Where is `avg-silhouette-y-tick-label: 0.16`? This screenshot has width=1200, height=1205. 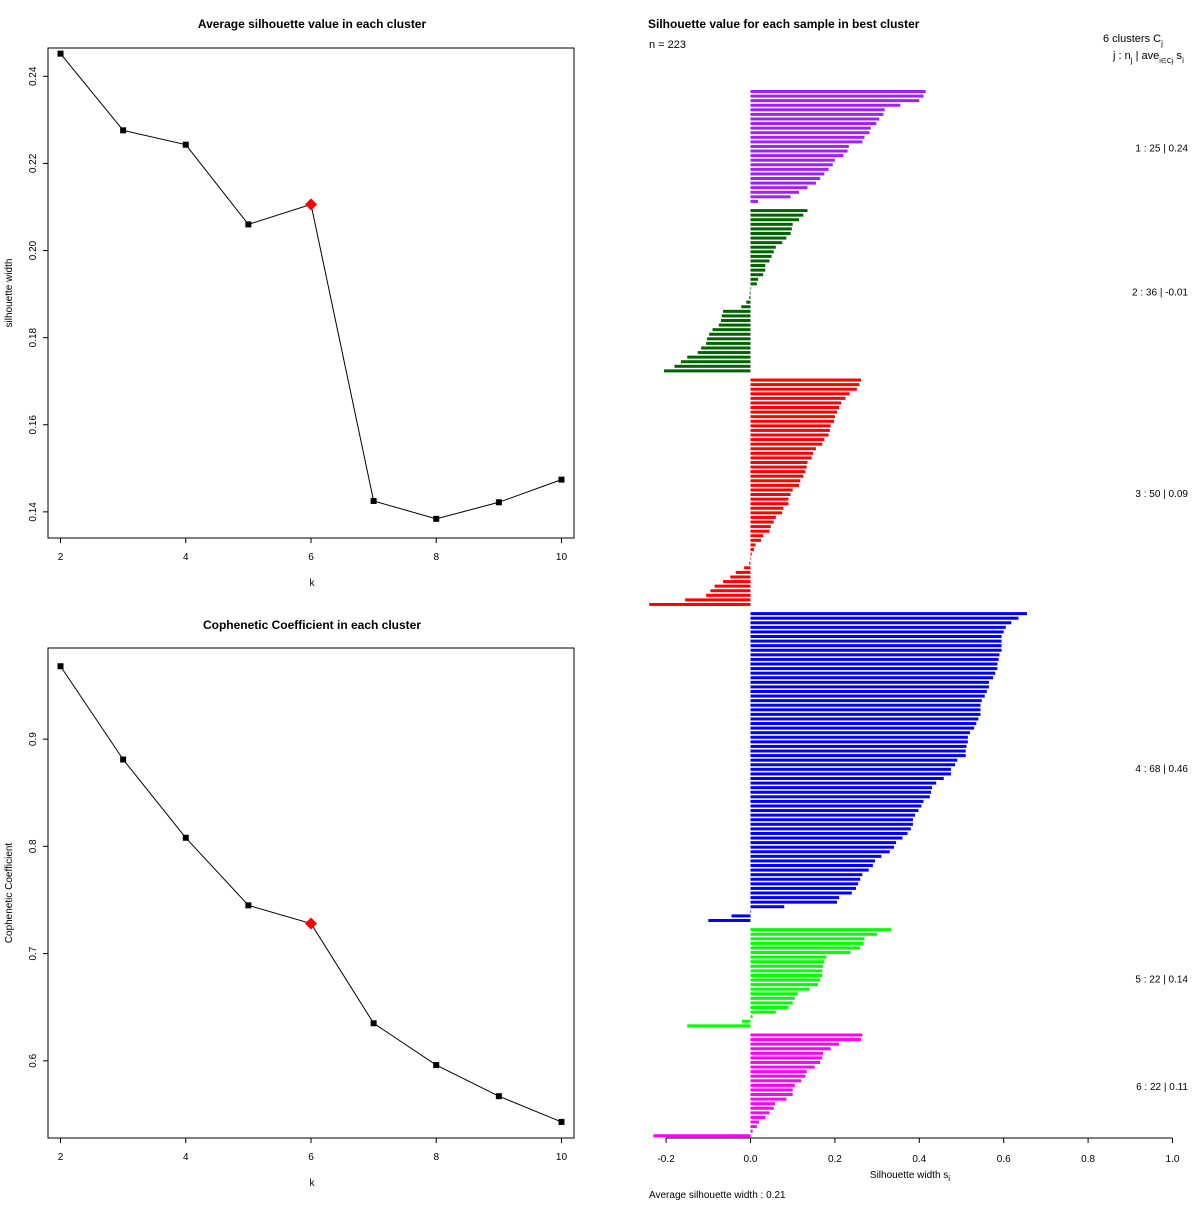 avg-silhouette-y-tick-label: 0.16 is located at coordinates (33, 425).